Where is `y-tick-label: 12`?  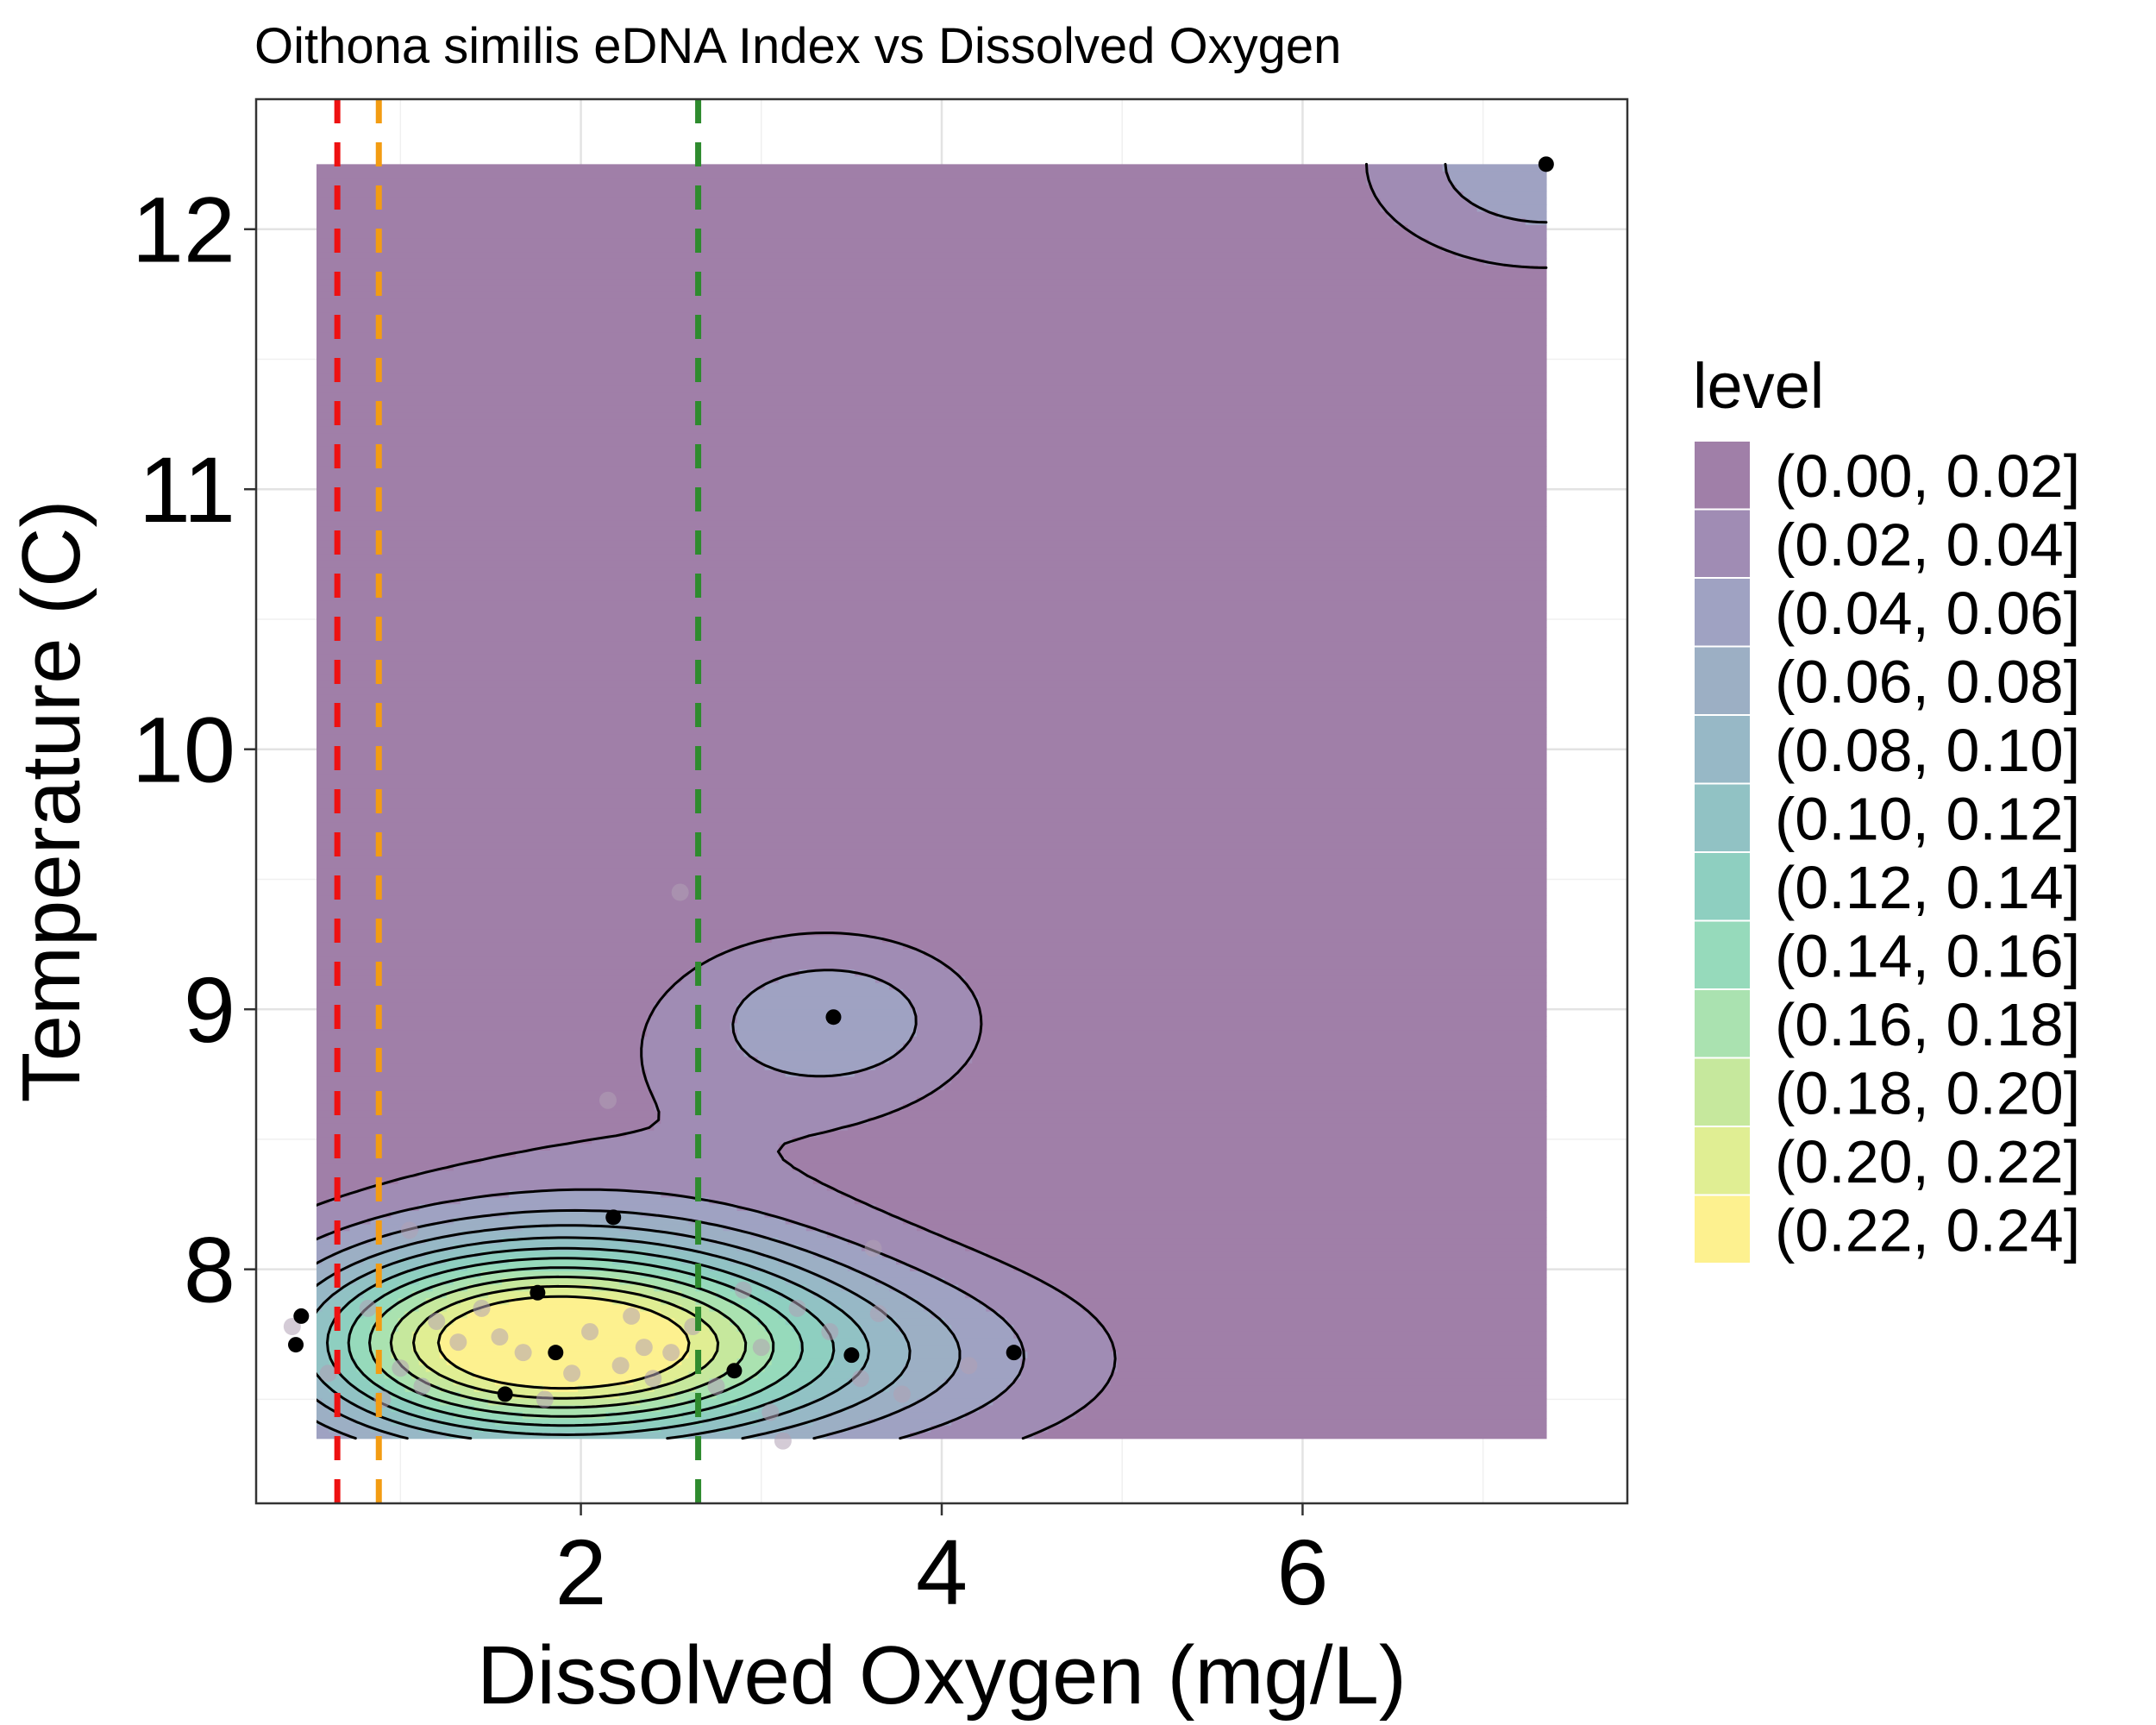
y-tick-label: 12 is located at coordinates (183, 230).